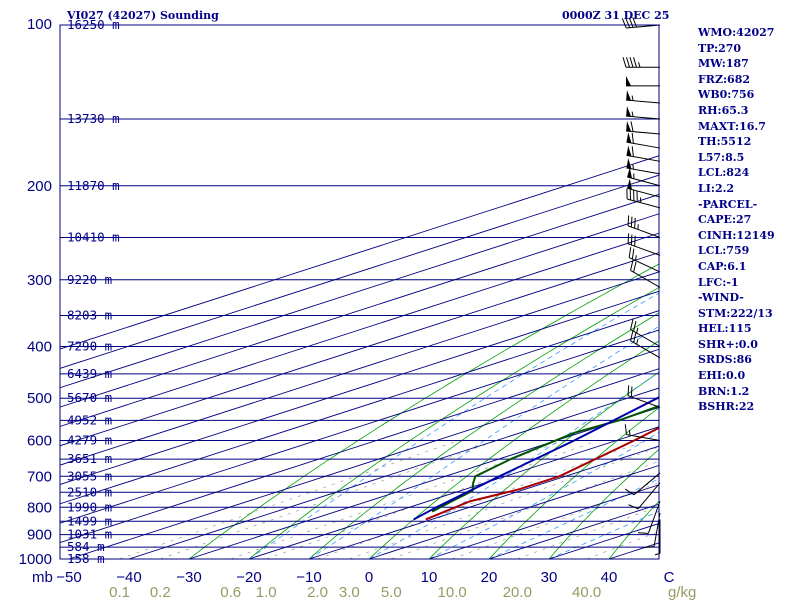 The height and width of the screenshot is (600, 800). Describe the element at coordinates (586, 592) in the screenshot. I see `mixing-ratio-tick-label: 40.0` at that location.